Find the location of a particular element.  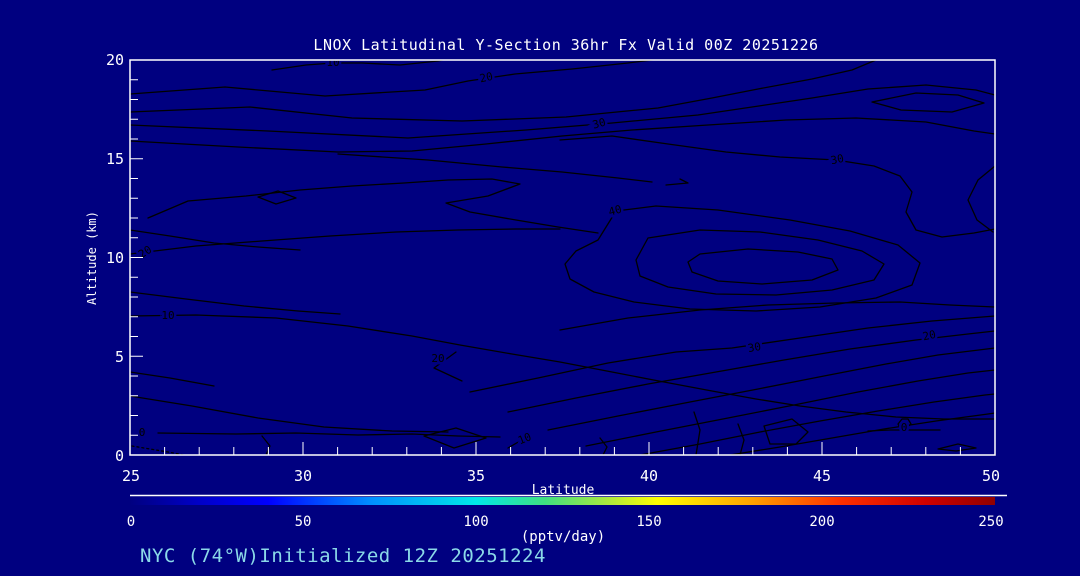

colorbar-tick-label: 100 is located at coordinates (475, 522).